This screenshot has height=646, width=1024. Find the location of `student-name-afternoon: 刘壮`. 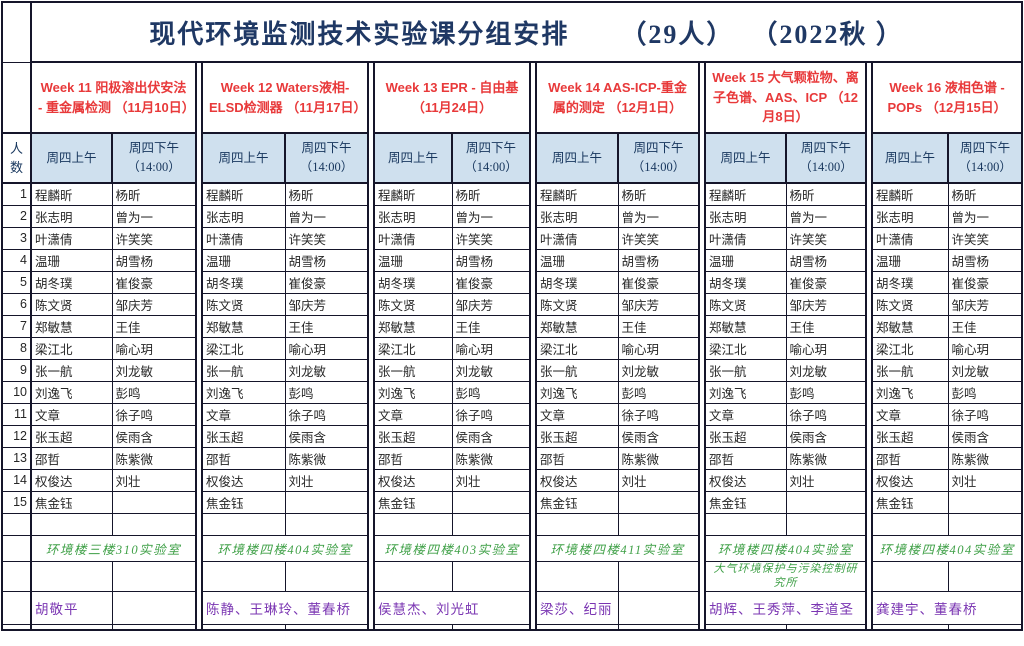

student-name-afternoon: 刘壮 is located at coordinates (154, 480).